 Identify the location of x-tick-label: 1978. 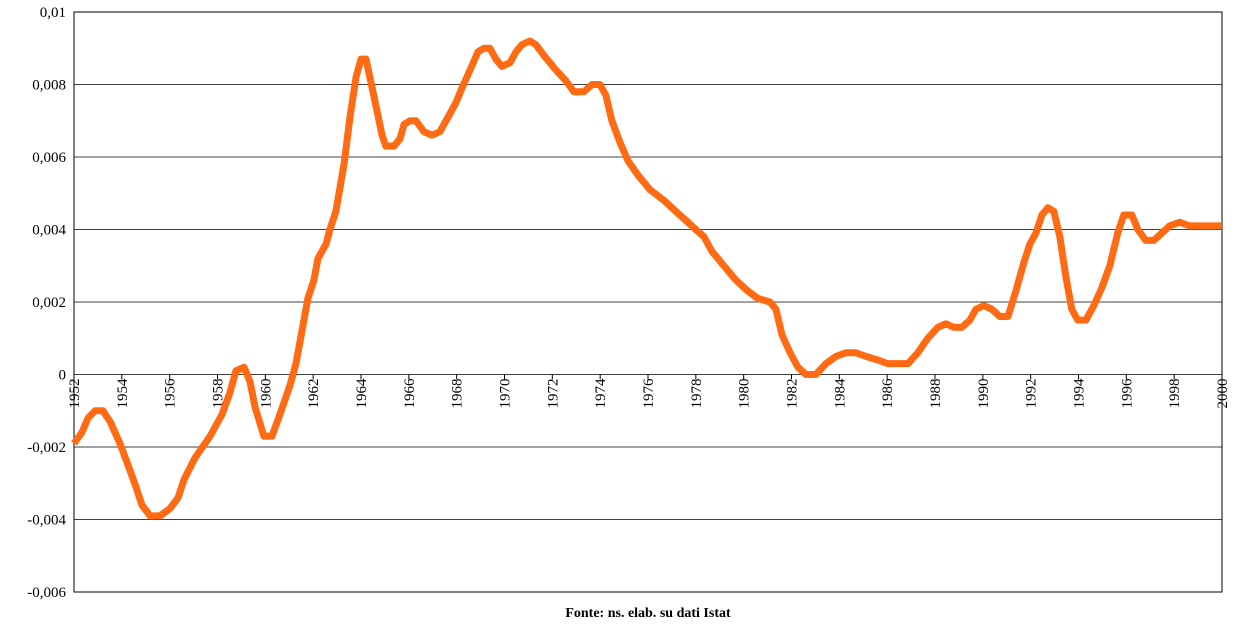
(697, 394).